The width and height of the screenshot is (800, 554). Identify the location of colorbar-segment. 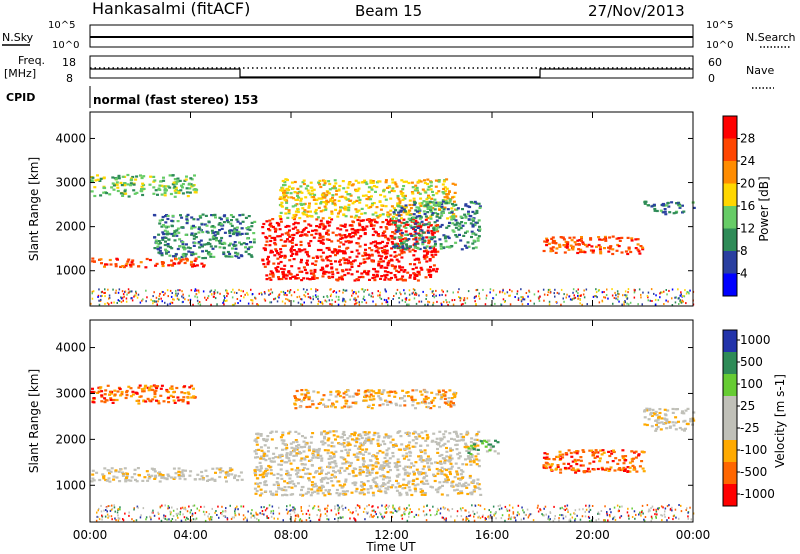
(730, 127).